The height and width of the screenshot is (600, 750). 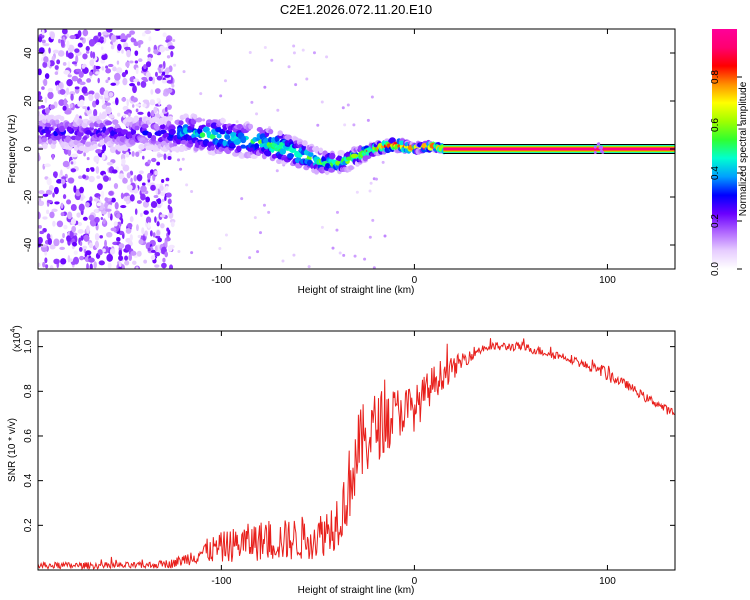 What do you see at coordinates (415, 581) in the screenshot?
I see `snr-x-tick-label: 0` at bounding box center [415, 581].